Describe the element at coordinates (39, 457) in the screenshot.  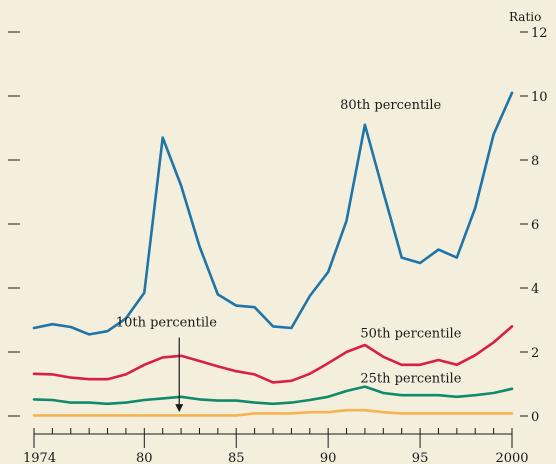
I see `x-tick-label: 1974` at that location.